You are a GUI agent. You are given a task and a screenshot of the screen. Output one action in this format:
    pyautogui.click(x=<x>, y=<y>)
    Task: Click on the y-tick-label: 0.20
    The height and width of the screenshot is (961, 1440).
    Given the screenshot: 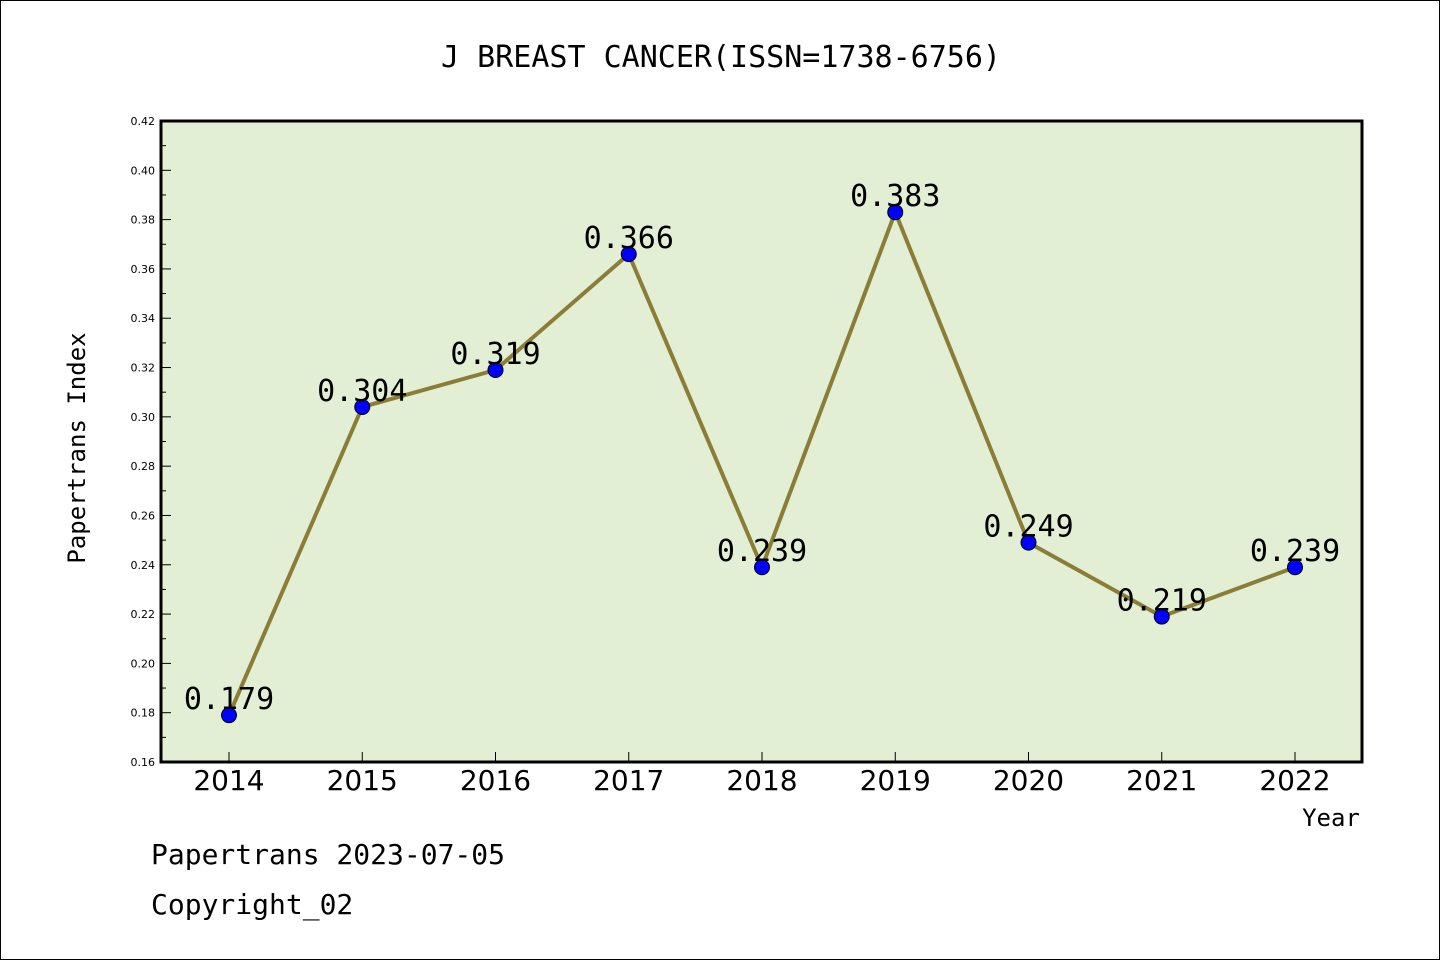 What is the action you would take?
    pyautogui.click(x=143, y=663)
    